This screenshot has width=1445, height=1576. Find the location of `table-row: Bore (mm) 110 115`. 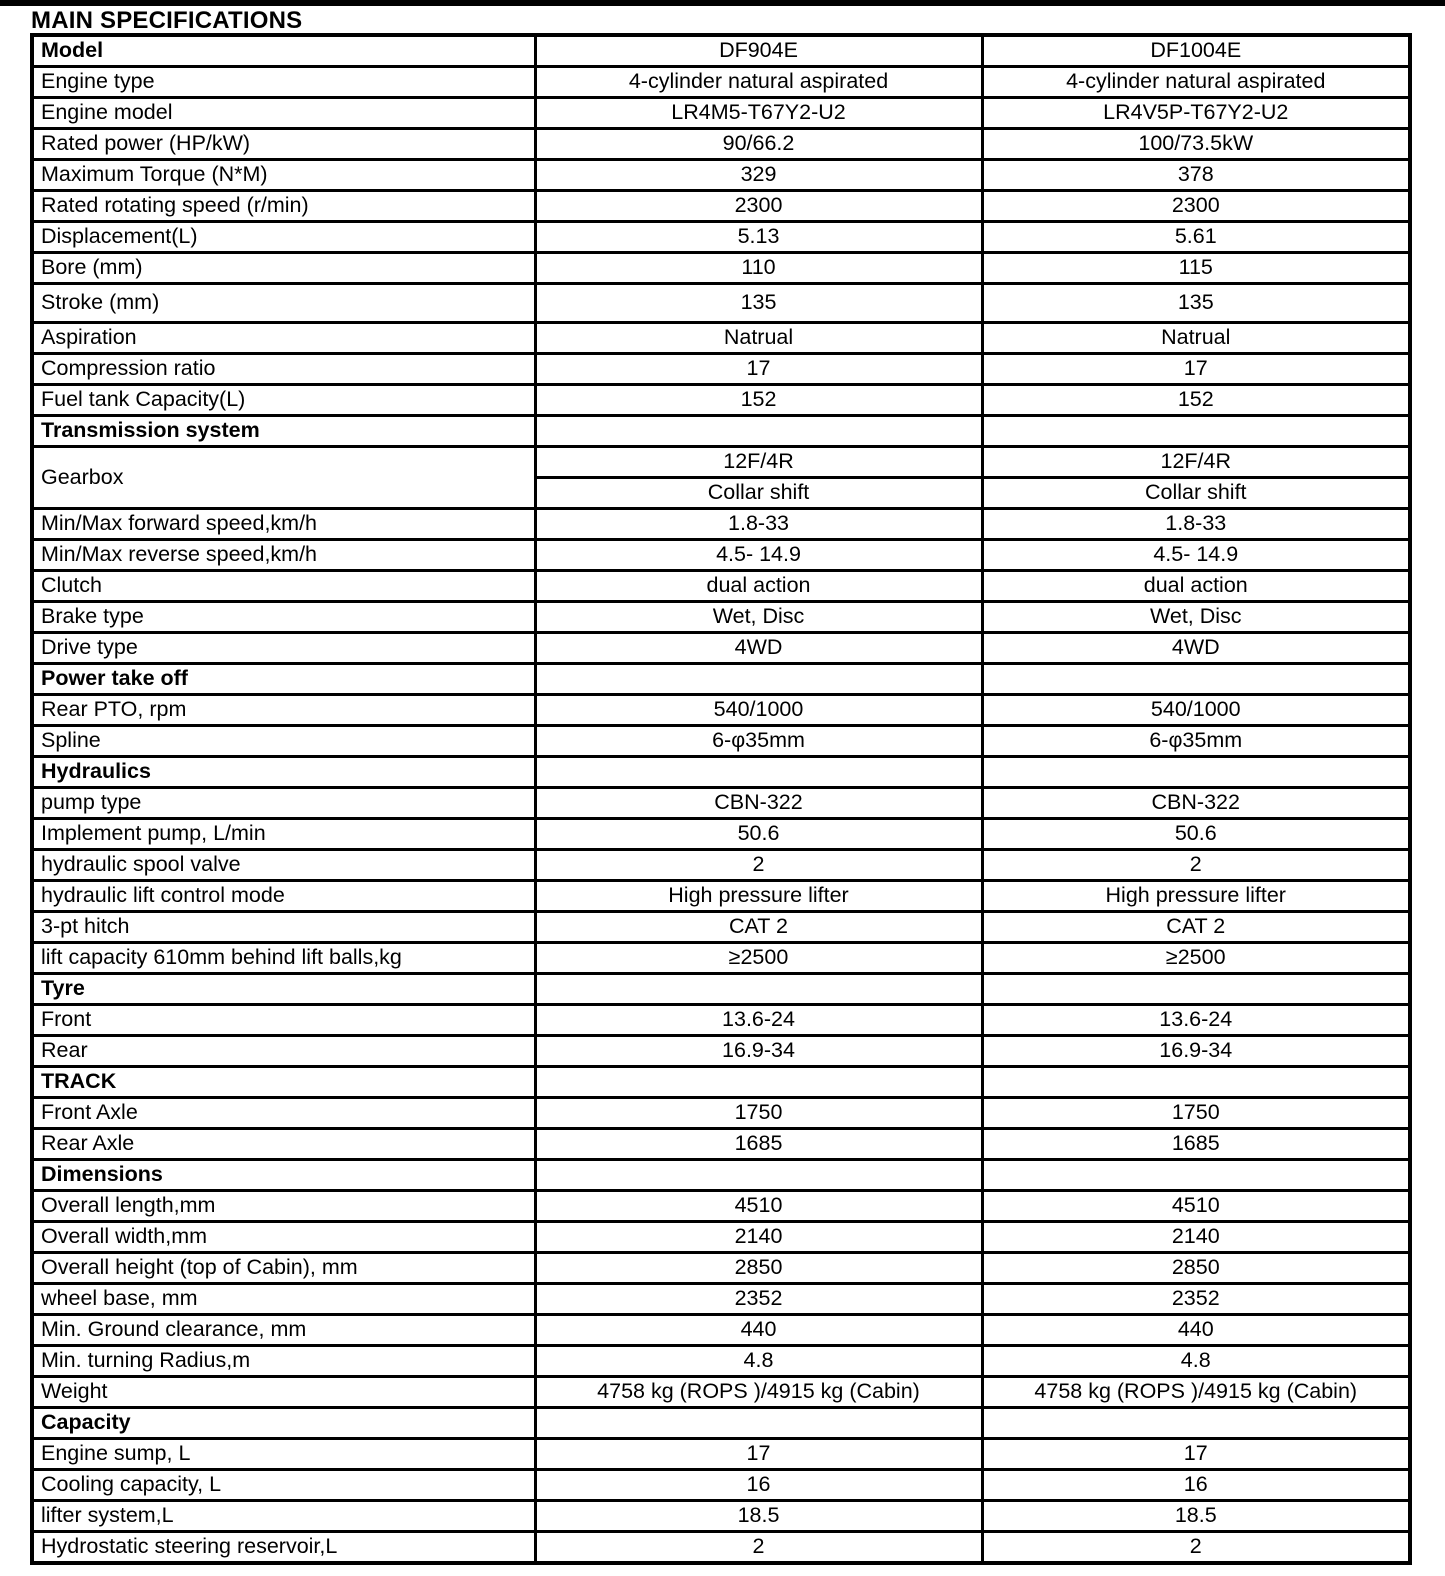

table-row: Bore (mm) 110 115 is located at coordinates (721, 268).